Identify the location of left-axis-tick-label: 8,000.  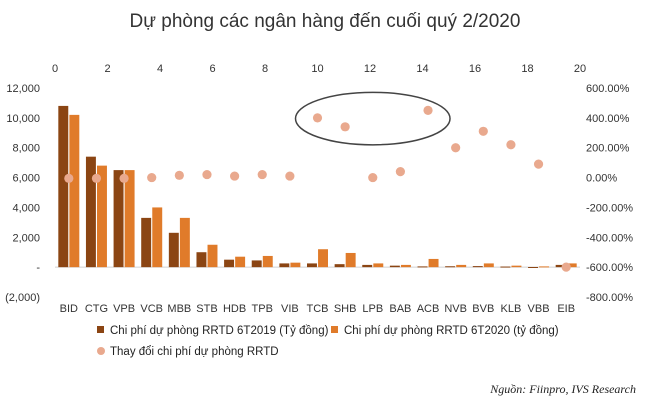
(26, 149).